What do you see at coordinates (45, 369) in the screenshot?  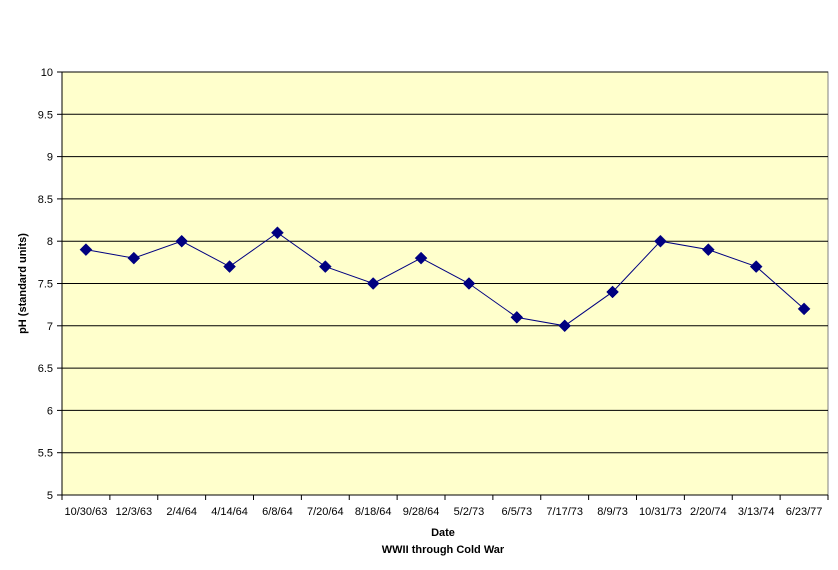 I see `y-tick-label: 6.5` at bounding box center [45, 369].